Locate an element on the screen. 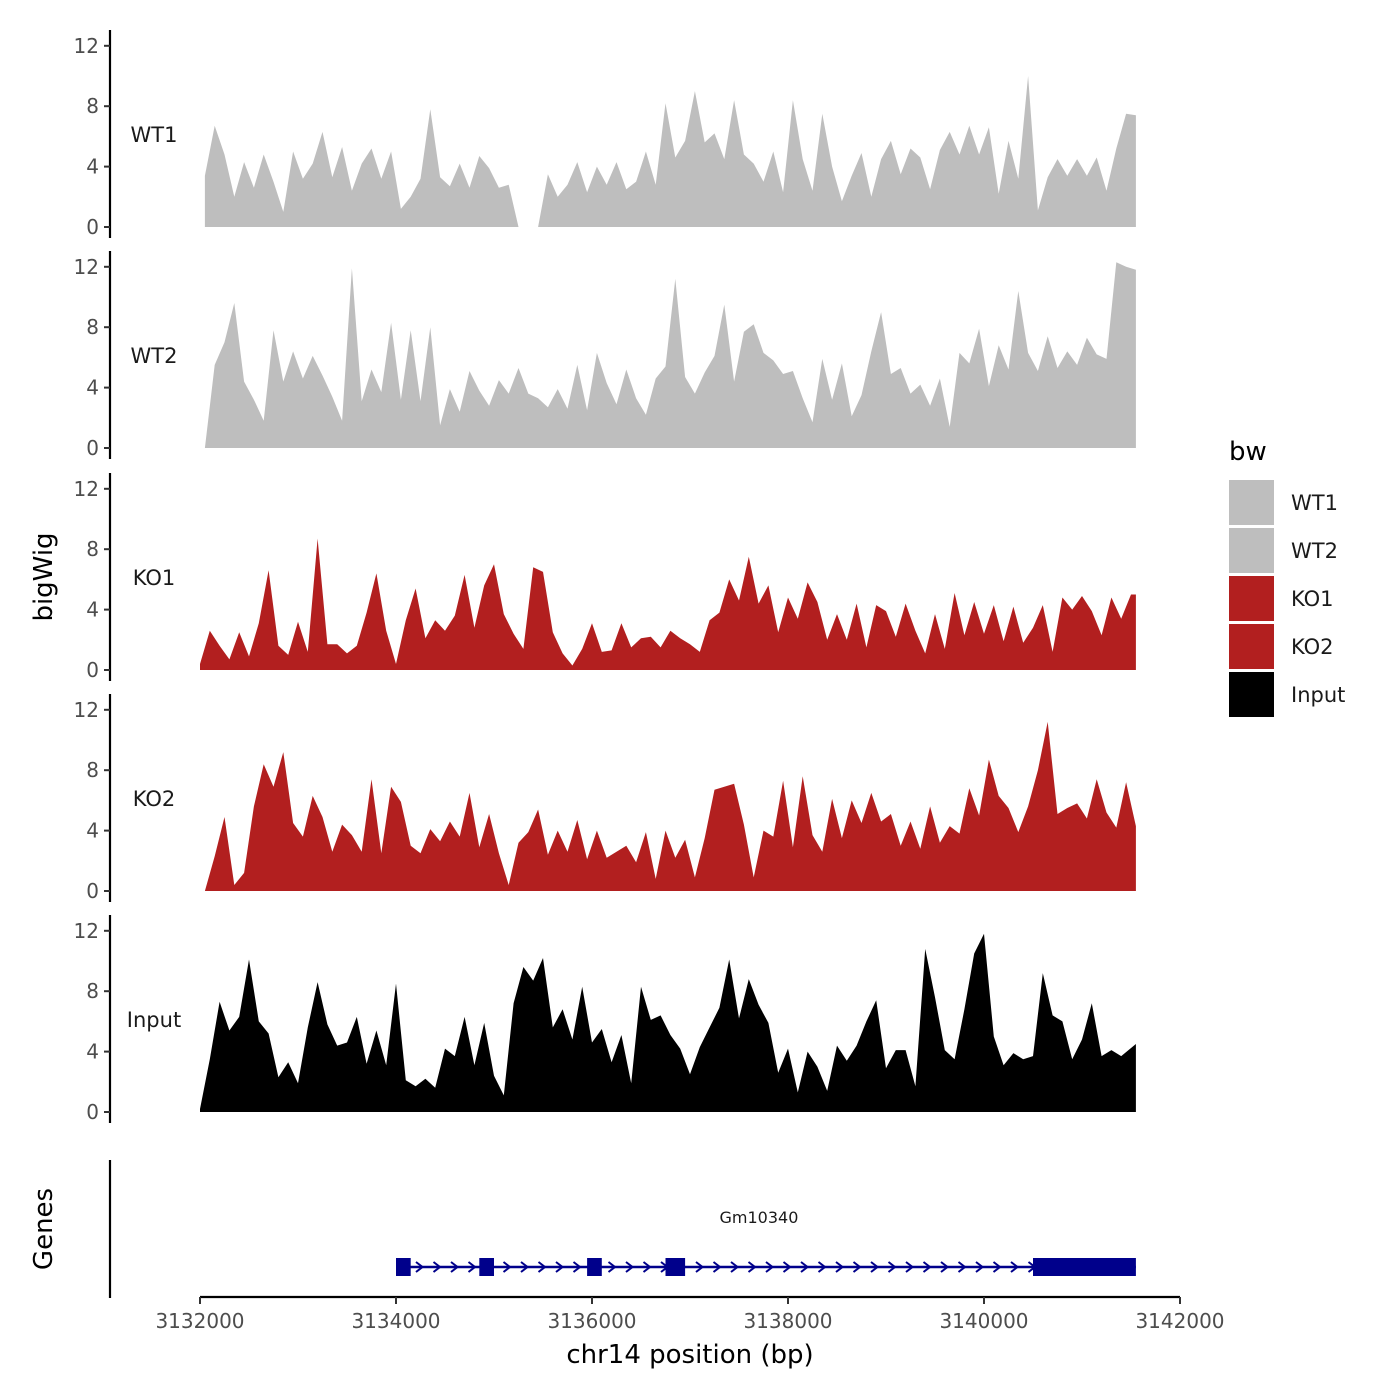 The image size is (1400, 1400). y-tick-label-ko1: 0 is located at coordinates (92, 670).